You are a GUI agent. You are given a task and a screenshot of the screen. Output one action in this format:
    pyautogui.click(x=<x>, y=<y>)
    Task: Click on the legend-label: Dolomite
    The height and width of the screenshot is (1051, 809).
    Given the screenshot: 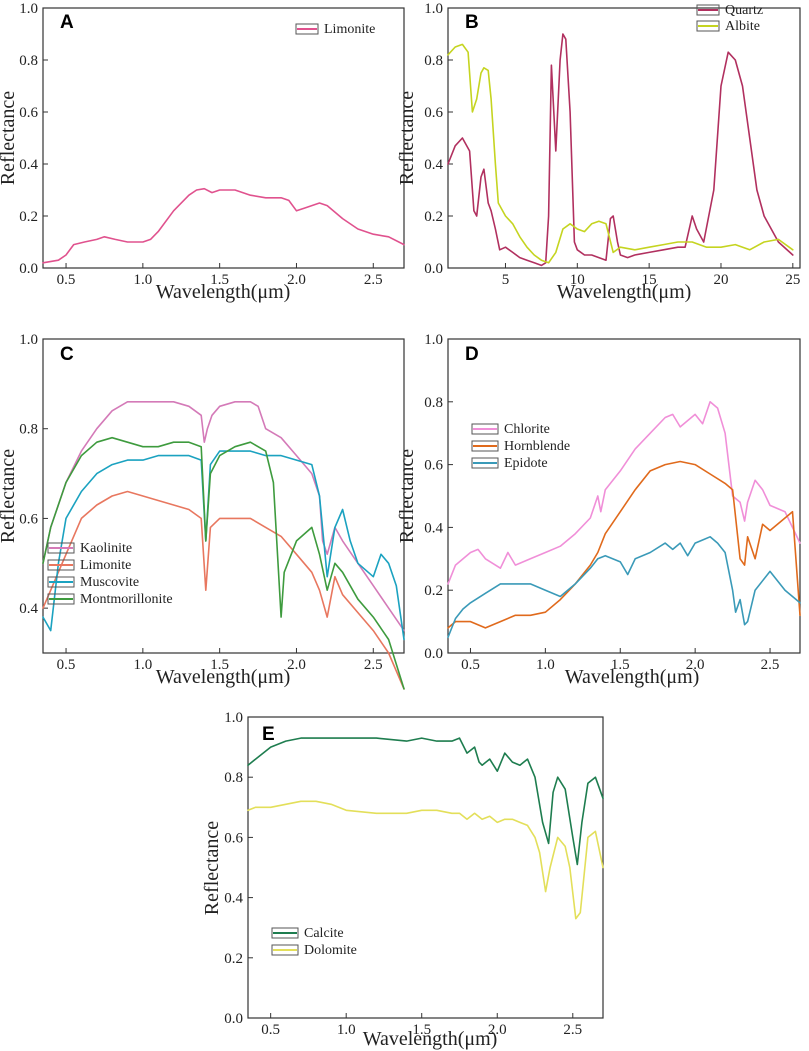 What is the action you would take?
    pyautogui.click(x=330, y=950)
    